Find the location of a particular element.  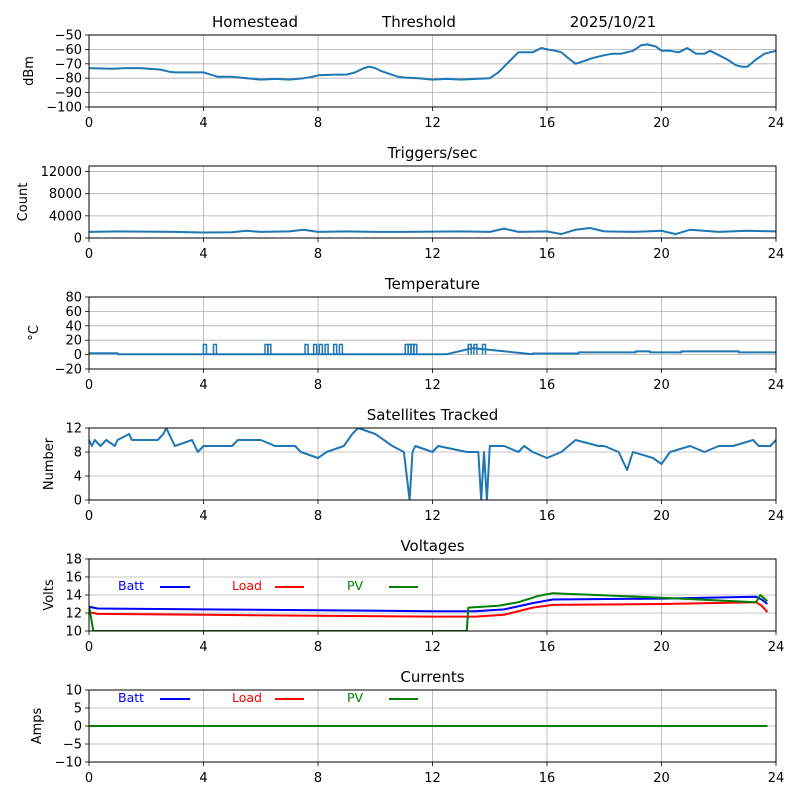

y-axis-label: Number is located at coordinates (49, 463).